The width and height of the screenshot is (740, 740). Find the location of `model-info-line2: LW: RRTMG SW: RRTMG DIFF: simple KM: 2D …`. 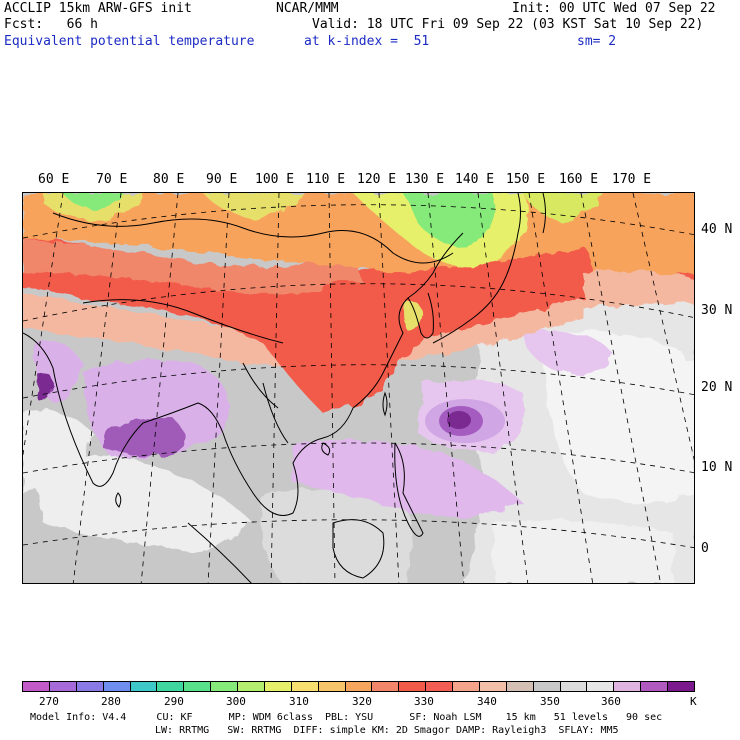

model-info-line2: LW: RRTMG SW: RRTMG DIFF: simple KM: 2D … is located at coordinates (387, 730).